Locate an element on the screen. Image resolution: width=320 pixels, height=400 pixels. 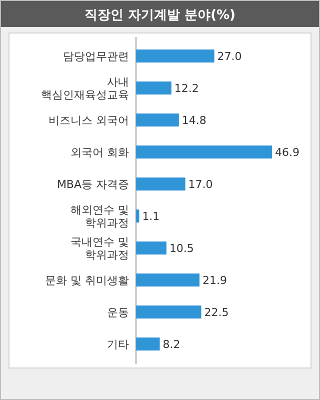
y-tick-label: 해외연수 및 학위과정 is located at coordinates (99, 217).